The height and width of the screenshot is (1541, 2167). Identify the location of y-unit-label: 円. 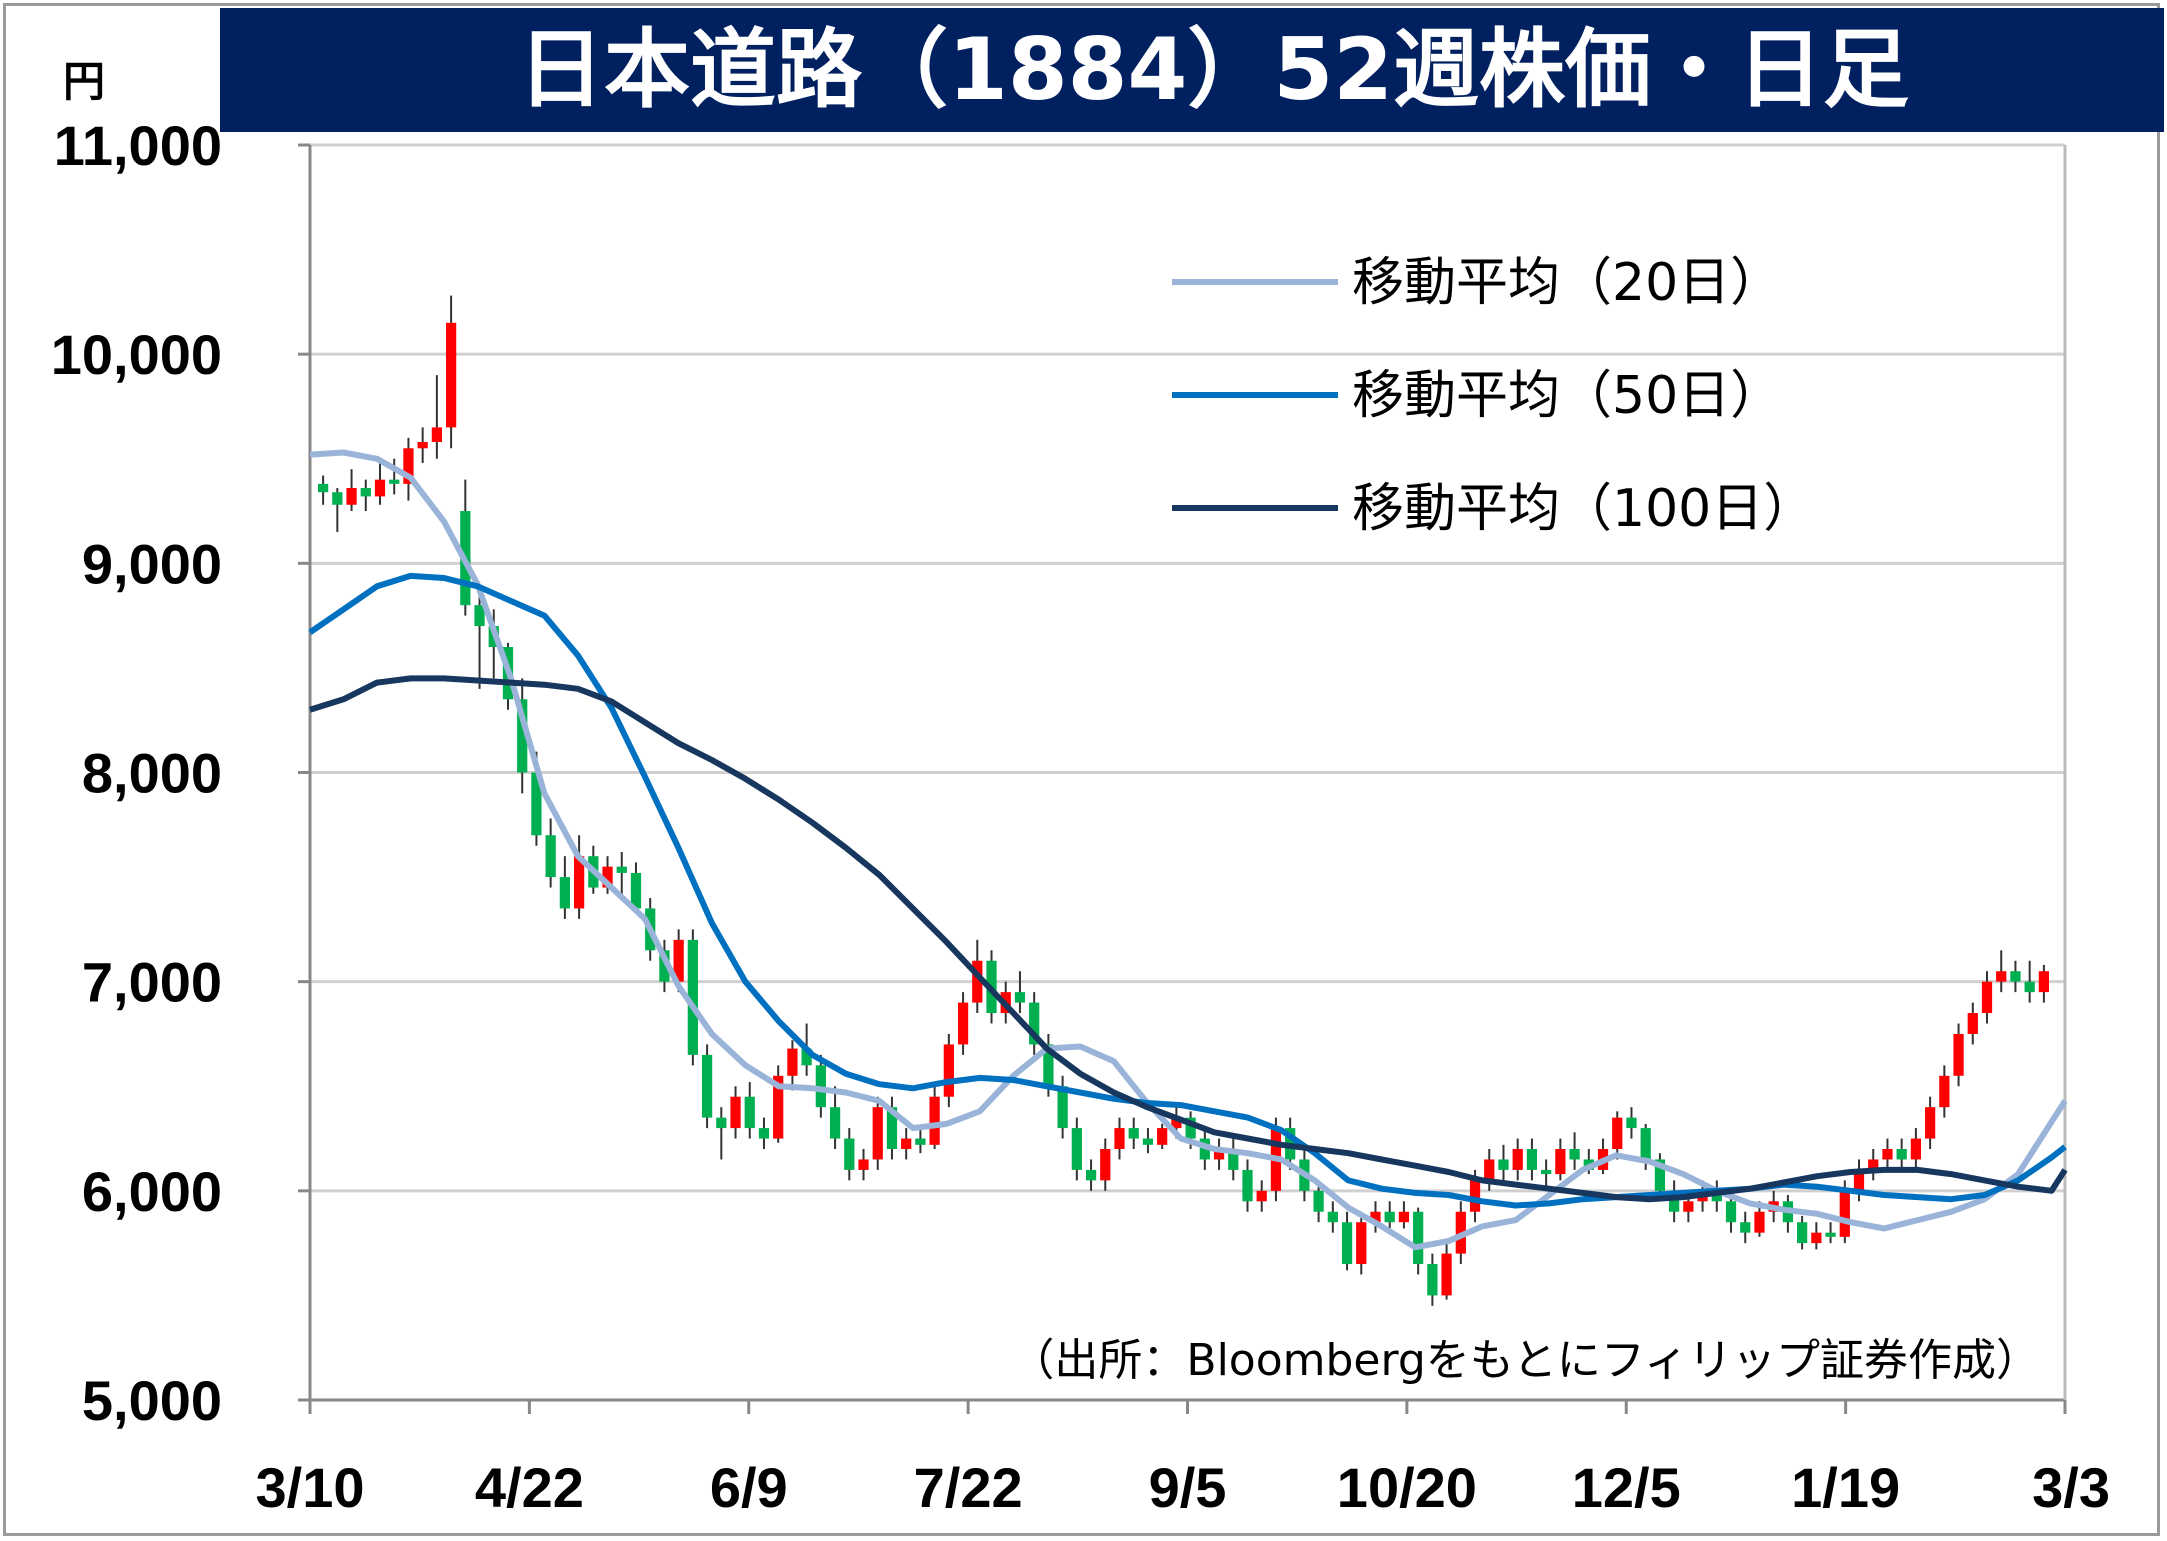
(84, 81).